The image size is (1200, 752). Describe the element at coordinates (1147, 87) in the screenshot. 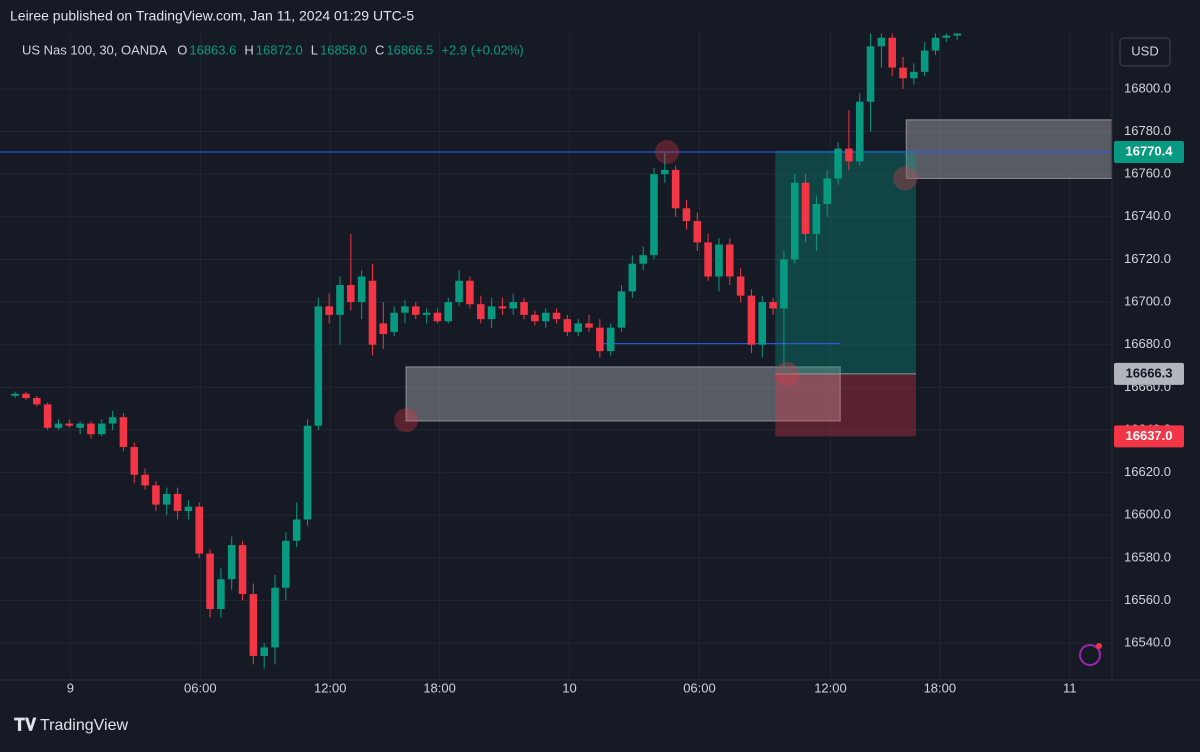

I see `y-tick-label: 16800.0` at that location.